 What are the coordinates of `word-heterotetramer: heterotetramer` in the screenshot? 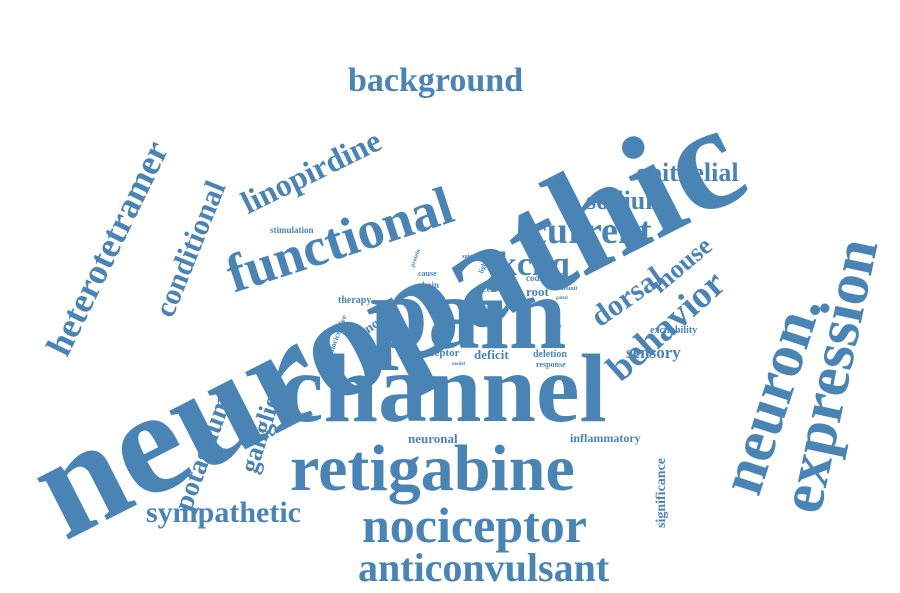 It's located at (107, 248).